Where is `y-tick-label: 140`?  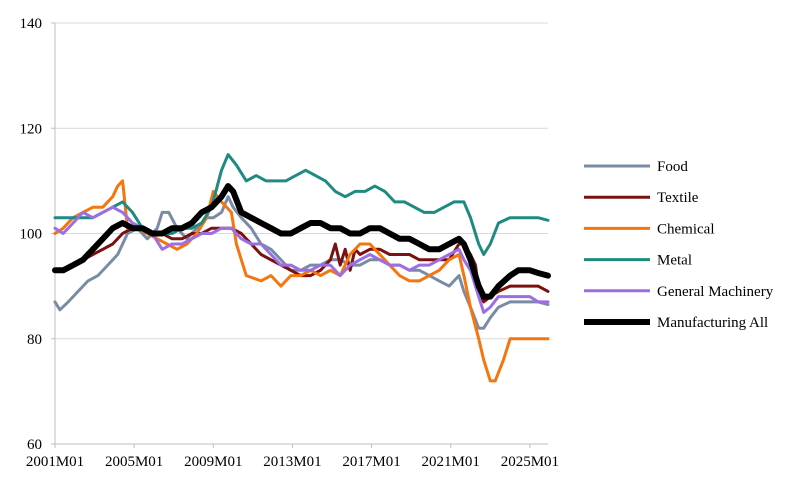 y-tick-label: 140 is located at coordinates (31, 24).